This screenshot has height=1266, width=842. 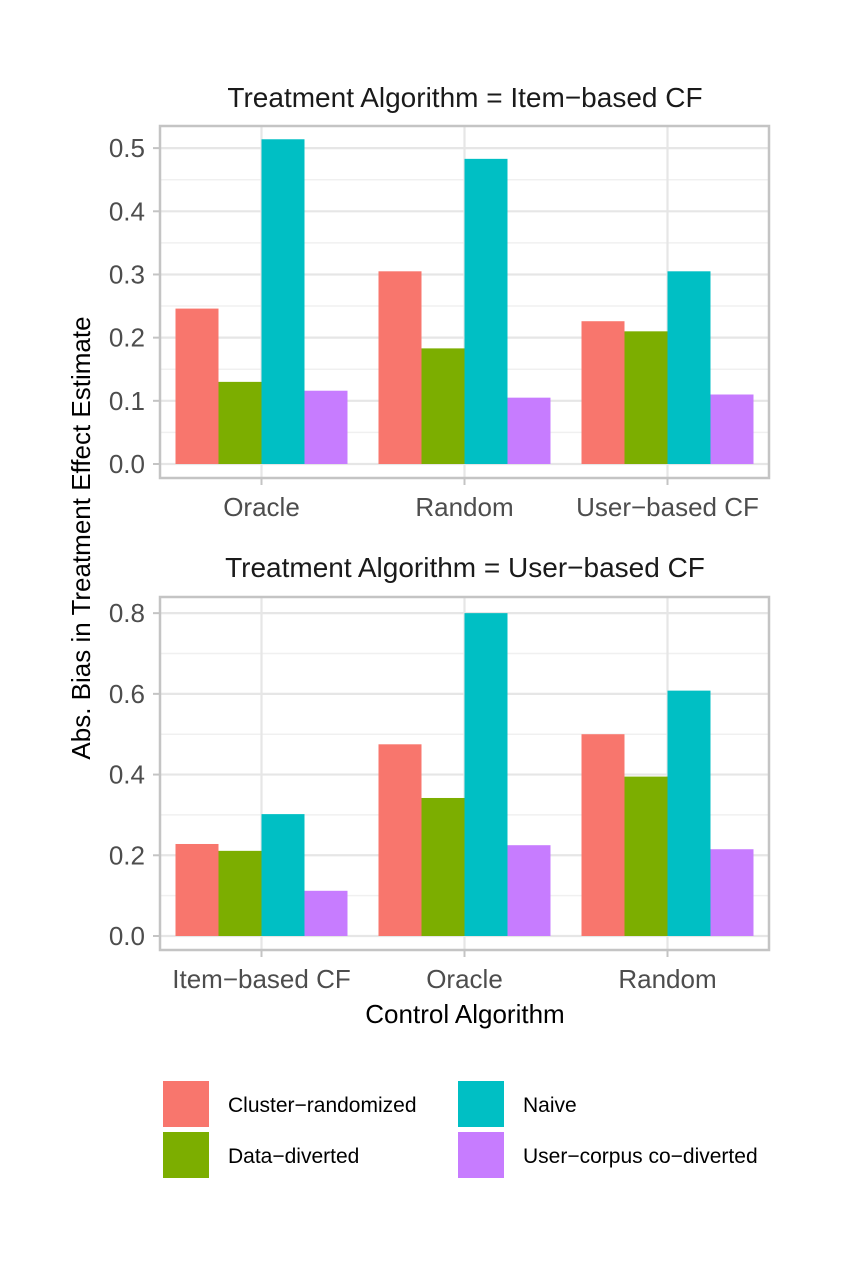 I want to click on y-axis-ticks: 0.0 0.1 0.2 0.3 0.4 0.5, so click(x=134, y=306).